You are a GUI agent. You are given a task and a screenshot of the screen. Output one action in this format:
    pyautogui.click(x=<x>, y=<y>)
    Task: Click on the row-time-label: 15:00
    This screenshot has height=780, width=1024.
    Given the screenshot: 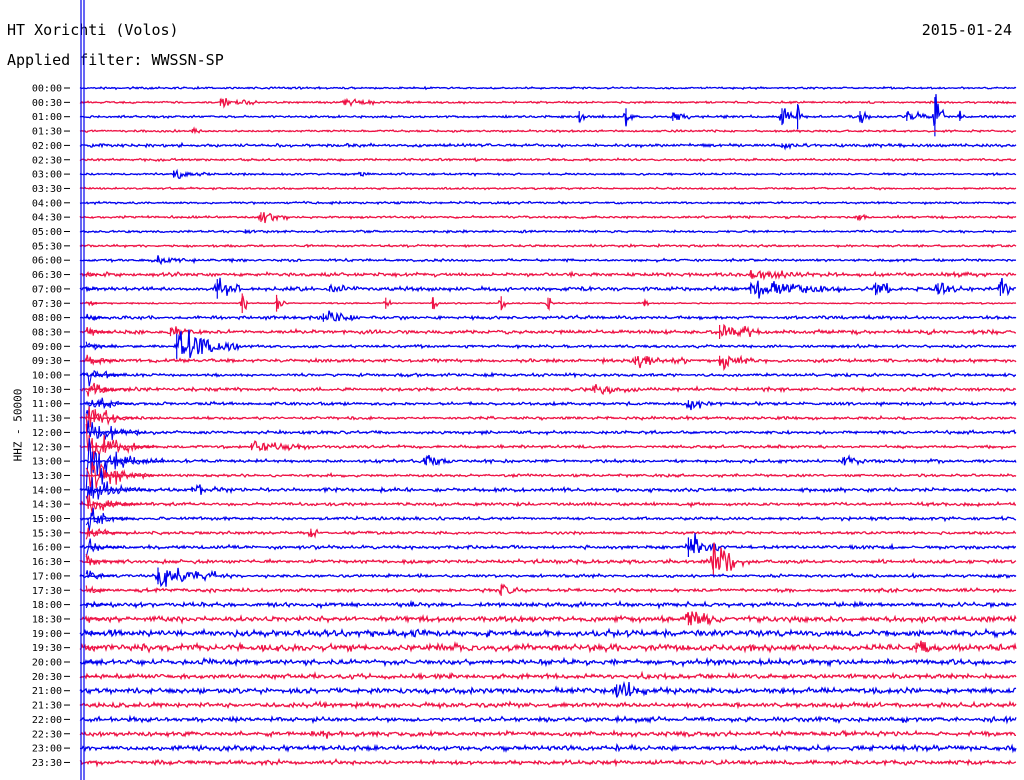 What is the action you would take?
    pyautogui.click(x=47, y=519)
    